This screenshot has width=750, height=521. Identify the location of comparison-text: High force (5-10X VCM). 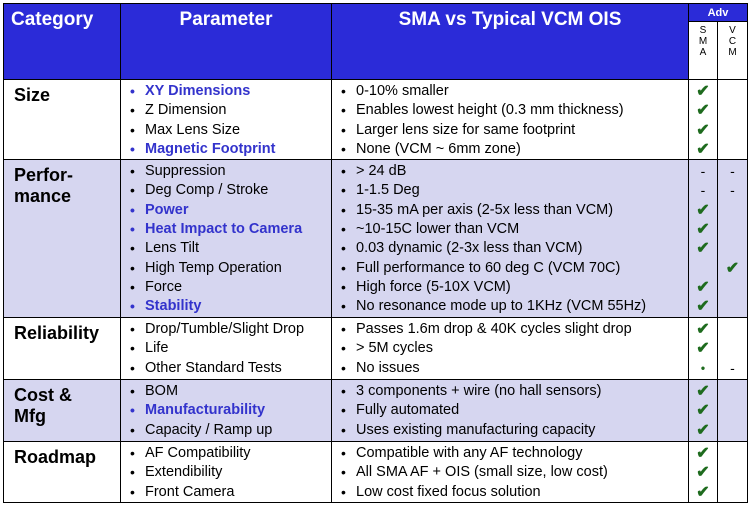
(433, 286).